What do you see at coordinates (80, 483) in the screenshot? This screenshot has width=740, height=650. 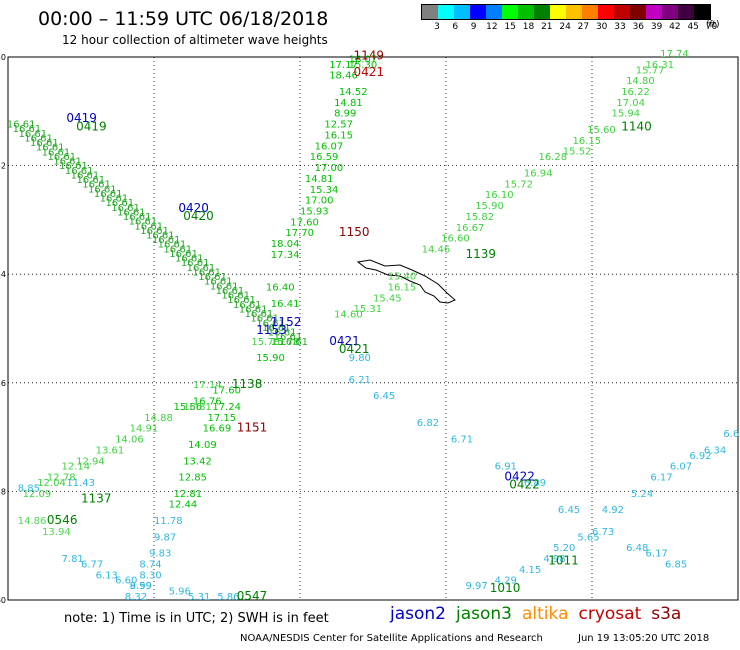 I see `wave-height-label: 11.43` at bounding box center [80, 483].